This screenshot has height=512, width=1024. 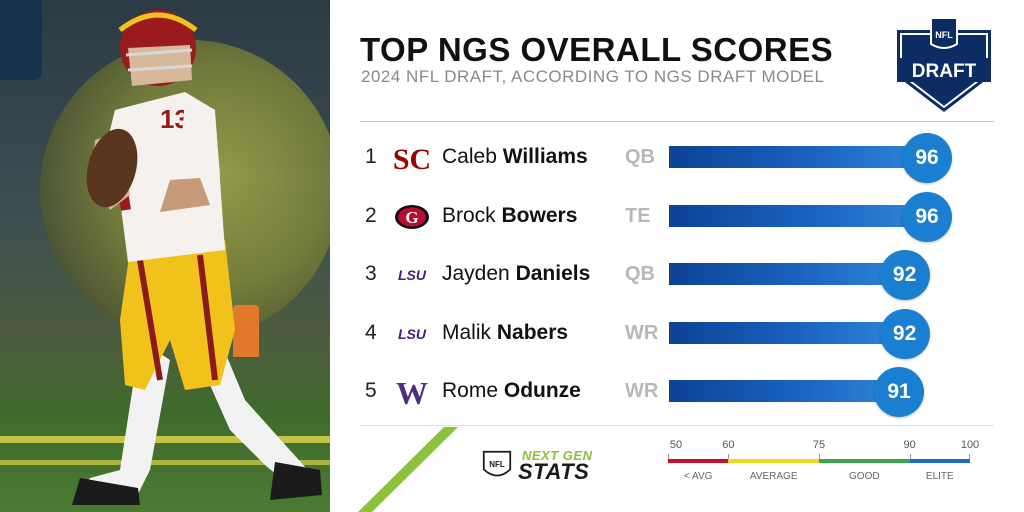 What do you see at coordinates (773, 476) in the screenshot?
I see `scale-band-label: AVERAGE` at bounding box center [773, 476].